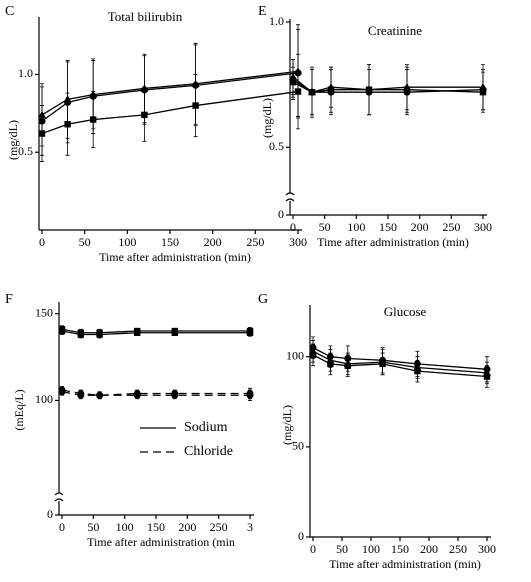  What do you see at coordinates (161, 542) in the screenshot?
I see `x-axis-label: Time after administration (min` at bounding box center [161, 542].